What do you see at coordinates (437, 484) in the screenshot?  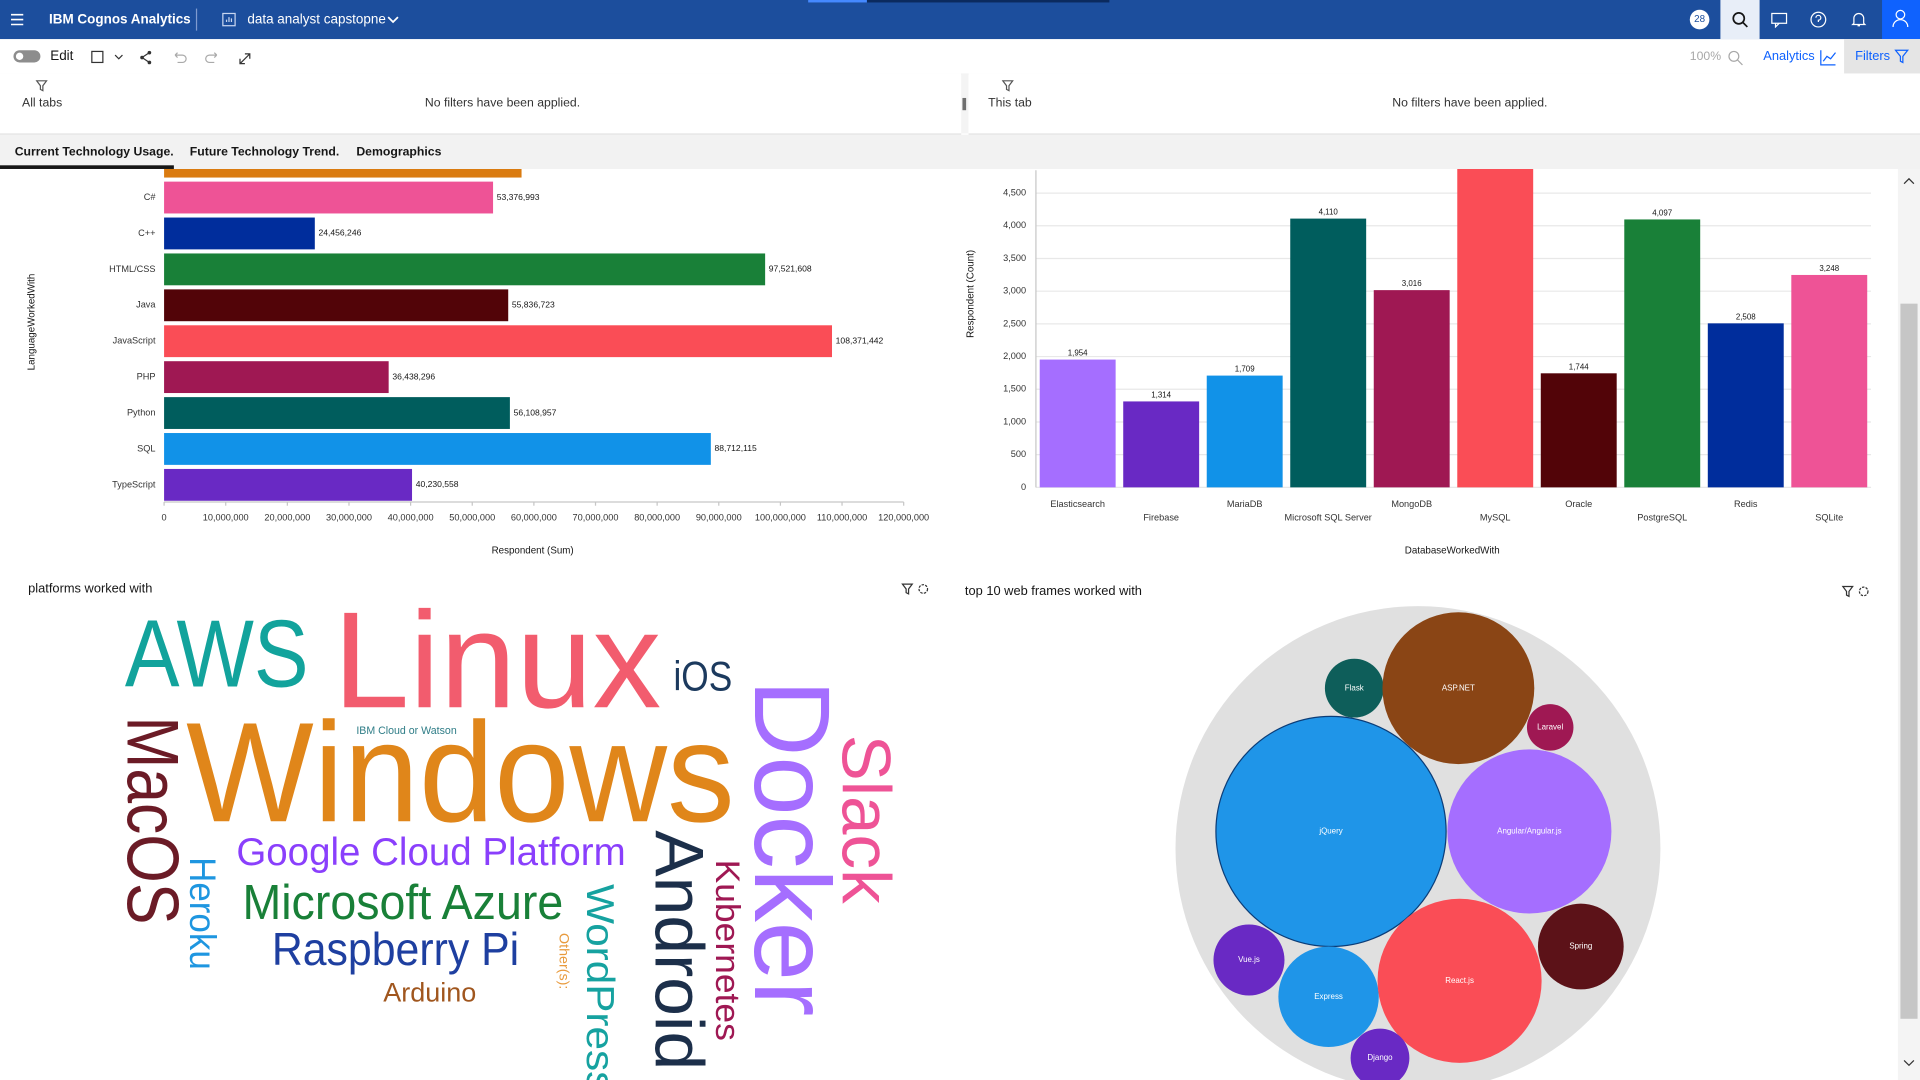 I see `value-label: 40,230,558` at bounding box center [437, 484].